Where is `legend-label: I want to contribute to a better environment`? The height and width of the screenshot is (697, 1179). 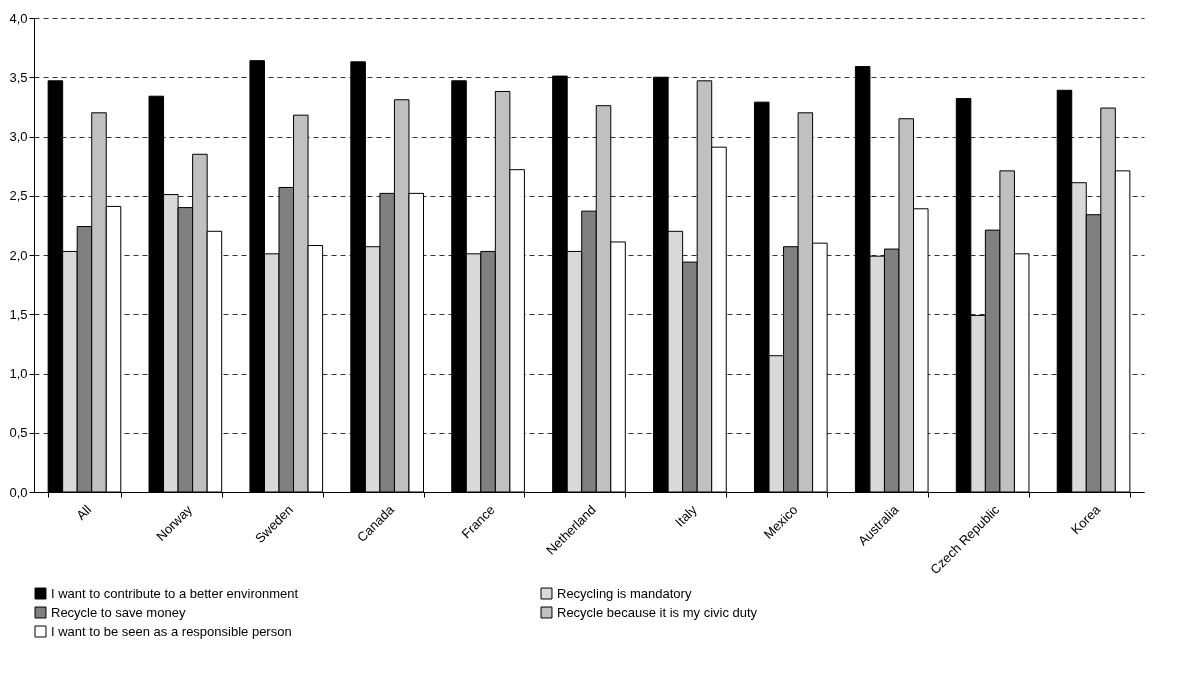 legend-label: I want to contribute to a better environment is located at coordinates (175, 593).